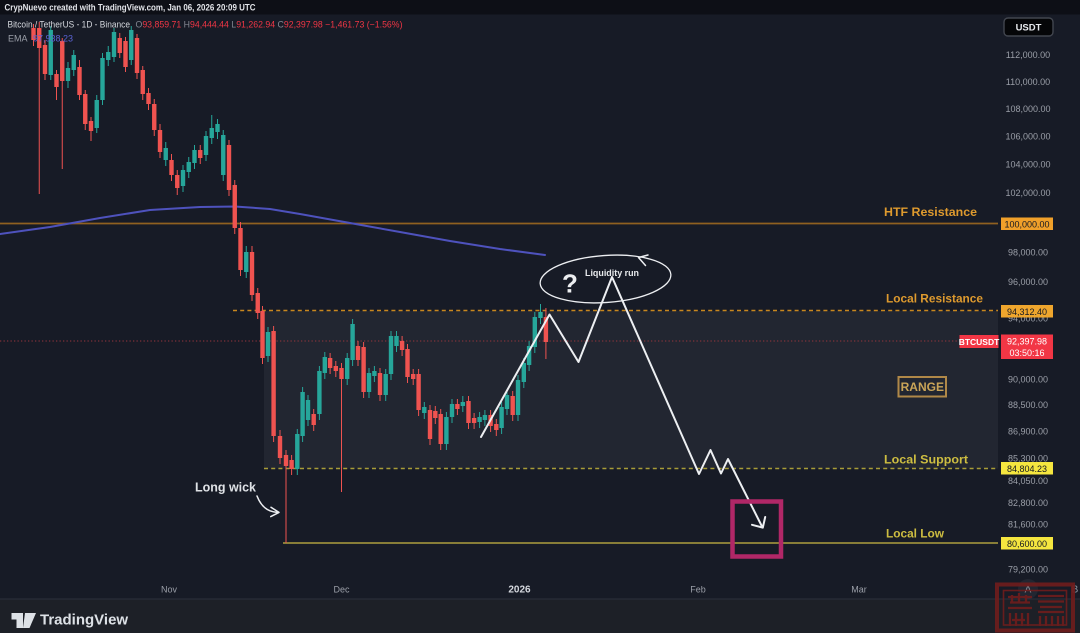 This screenshot has height=633, width=1080. I want to click on svg-text: 2026, so click(519, 590).